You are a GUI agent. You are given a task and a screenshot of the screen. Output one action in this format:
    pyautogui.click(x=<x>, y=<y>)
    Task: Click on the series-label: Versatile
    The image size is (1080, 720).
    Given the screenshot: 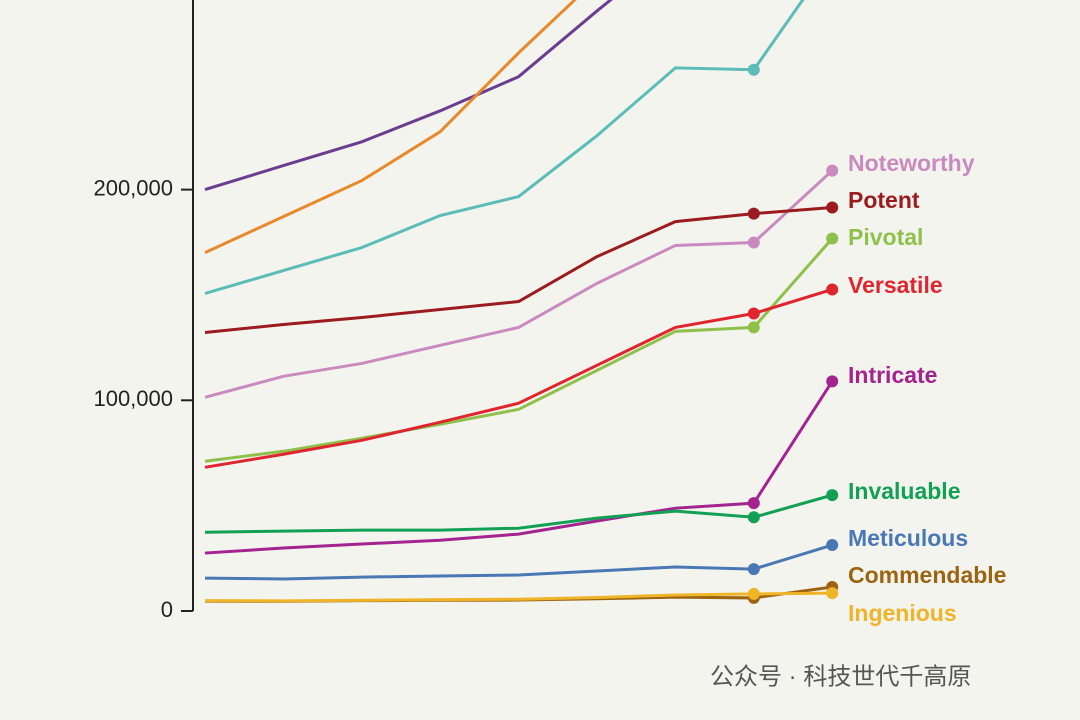 What is the action you would take?
    pyautogui.click(x=895, y=285)
    